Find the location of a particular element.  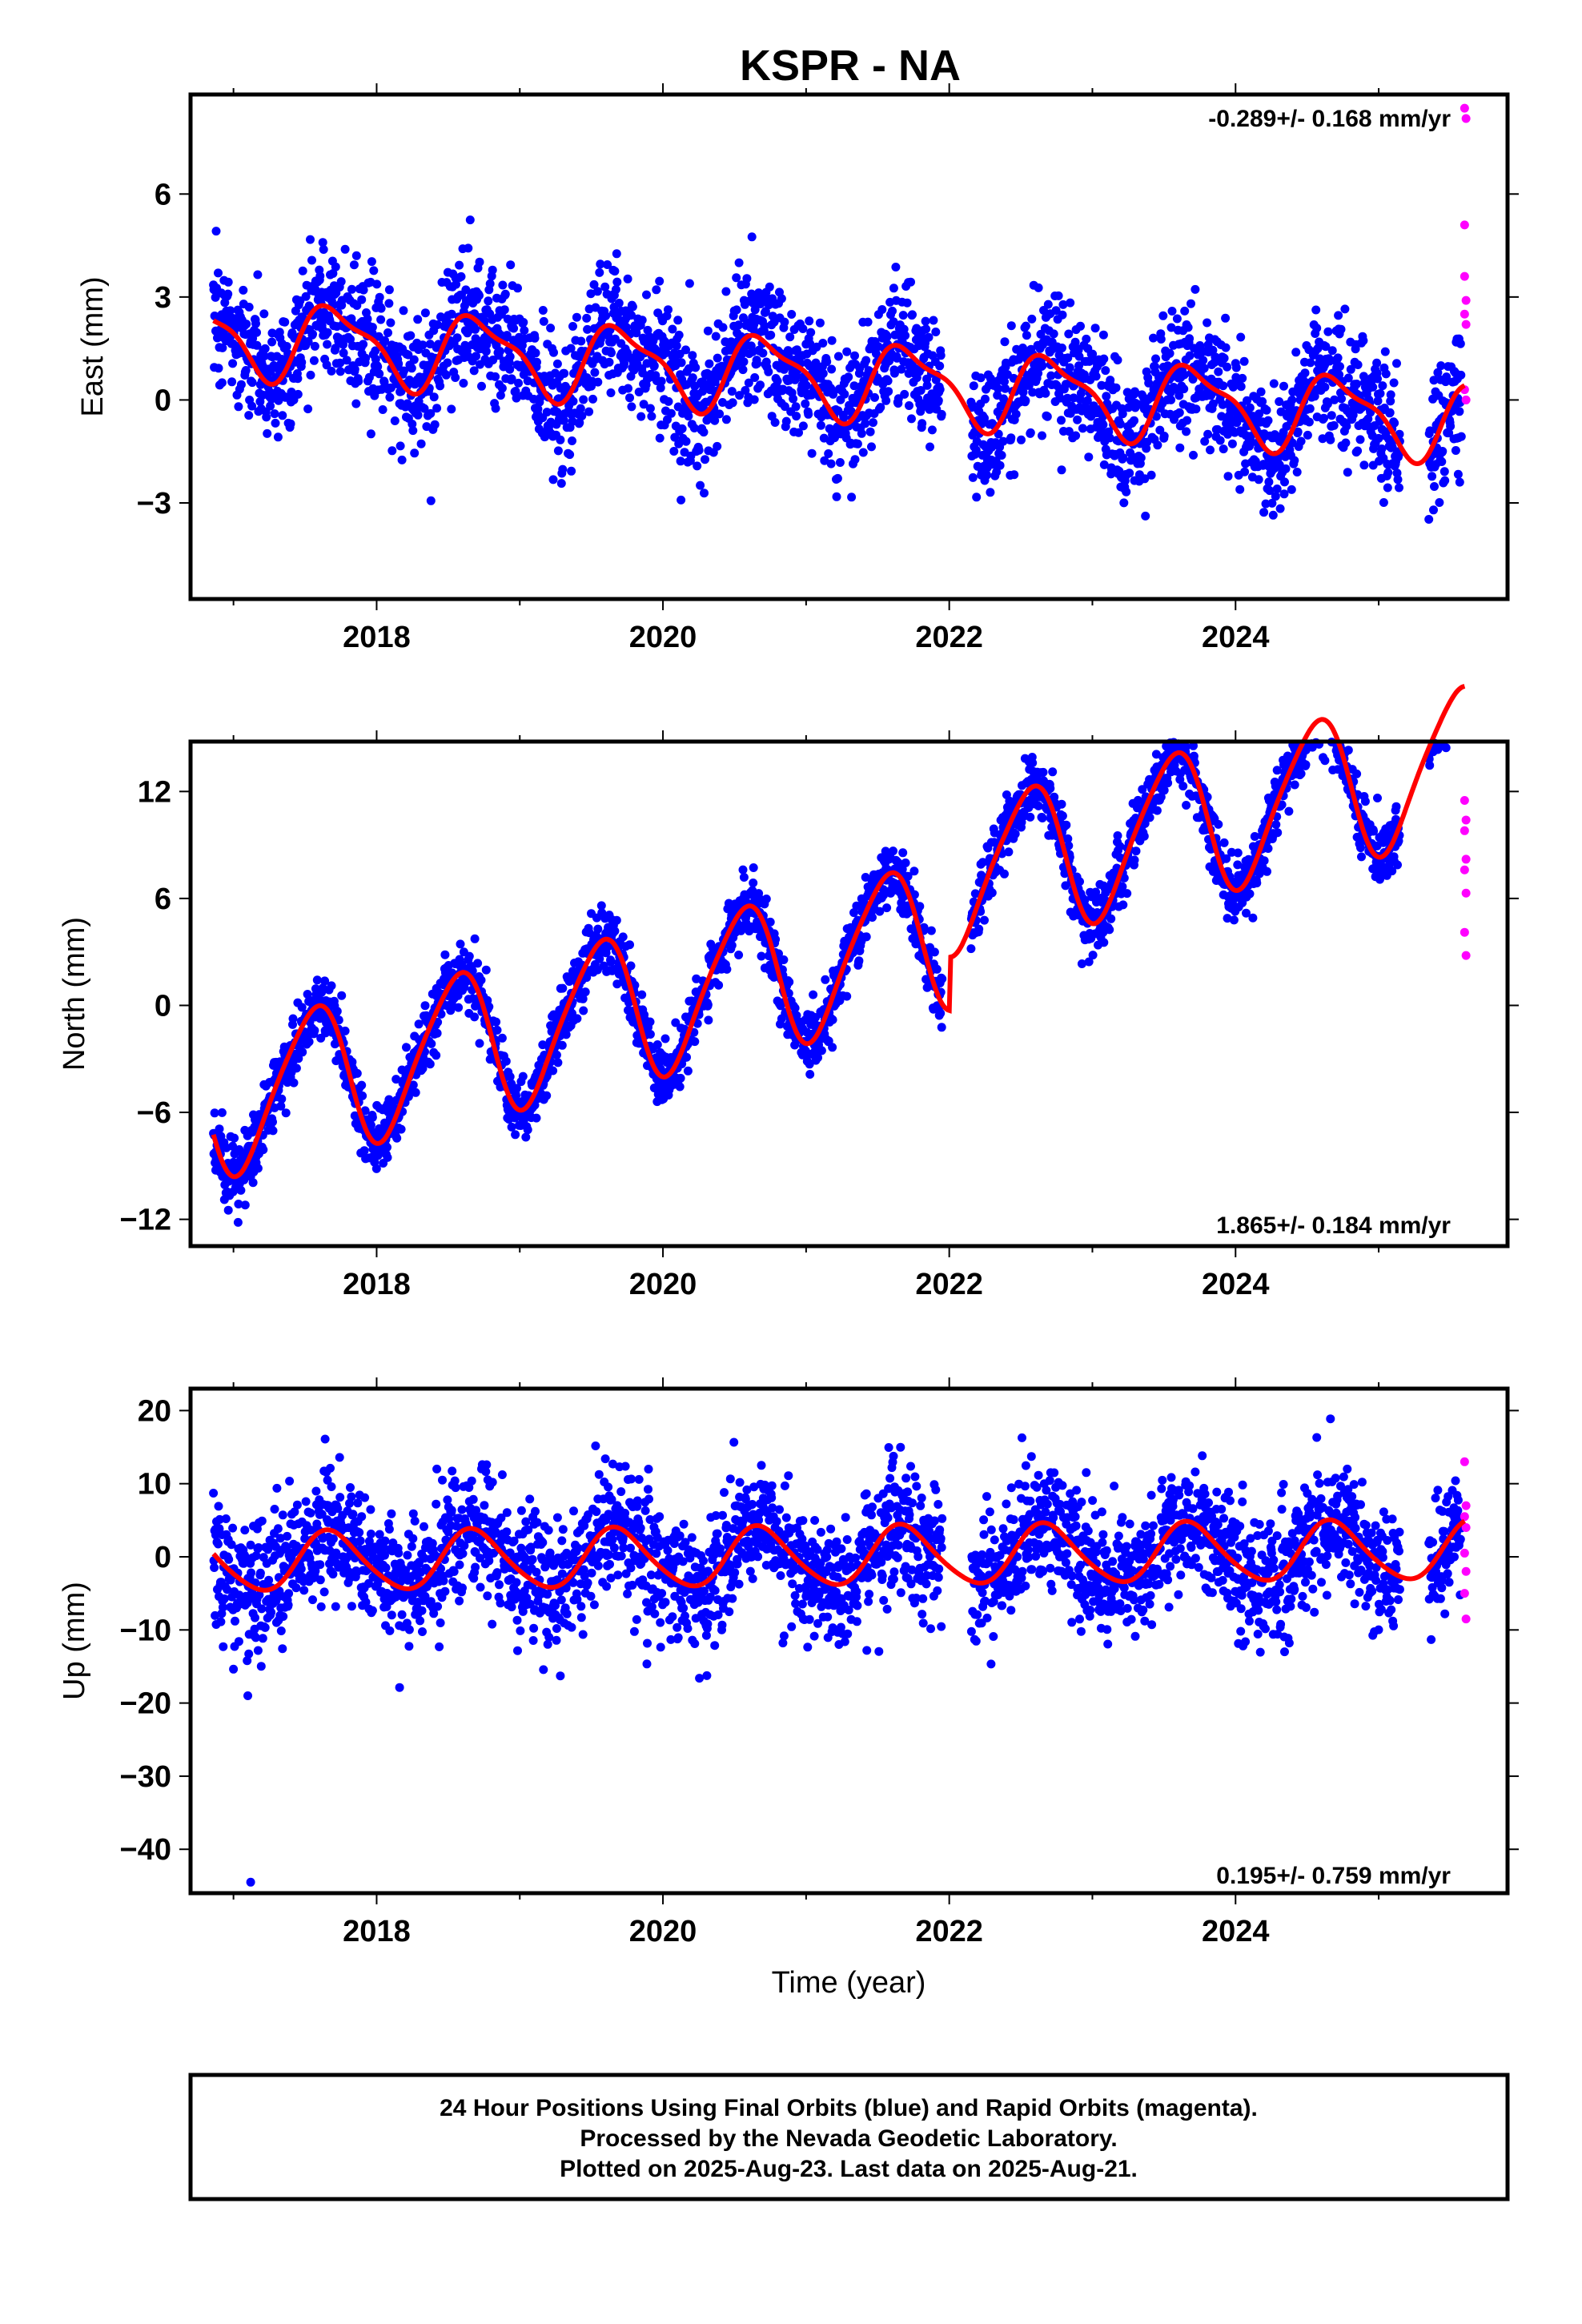

east-point-2065 is located at coordinates (1120, 424).